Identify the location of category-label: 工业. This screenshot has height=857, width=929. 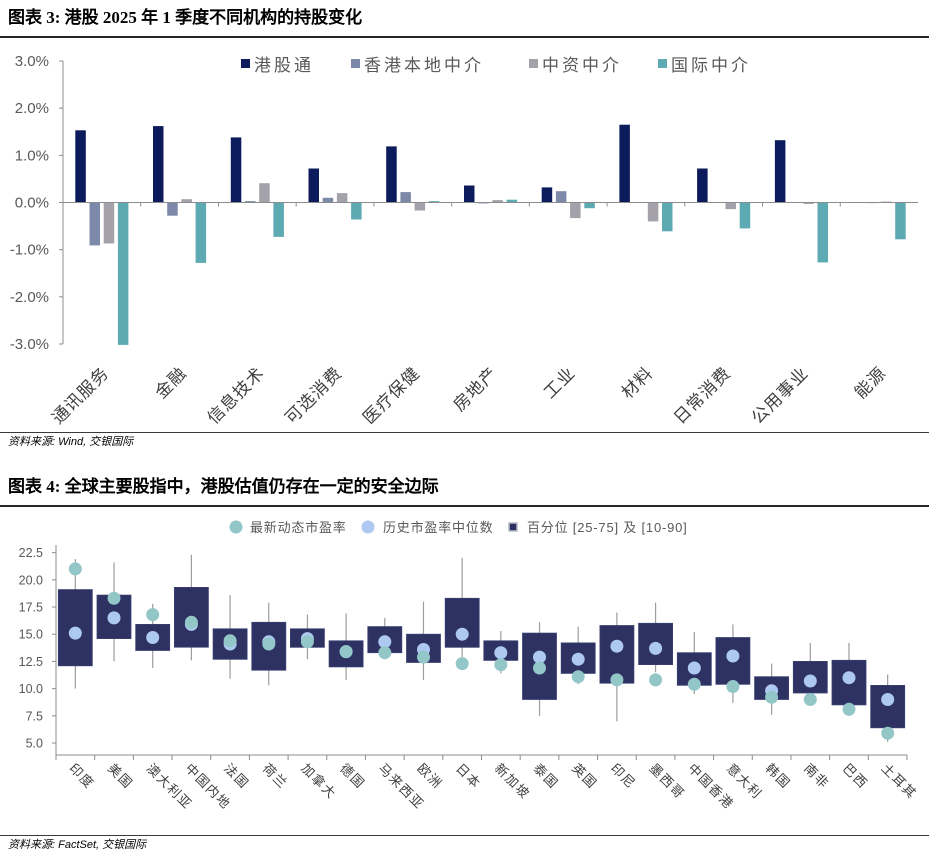
(559, 382).